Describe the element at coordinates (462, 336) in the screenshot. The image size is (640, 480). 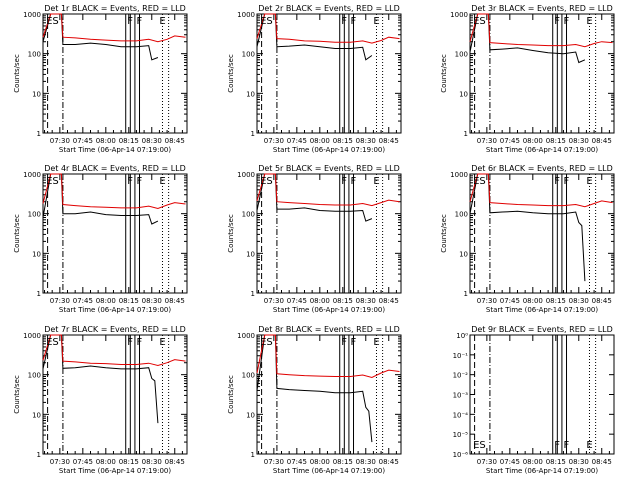
I see `y-tick-label: 10⁰` at that location.